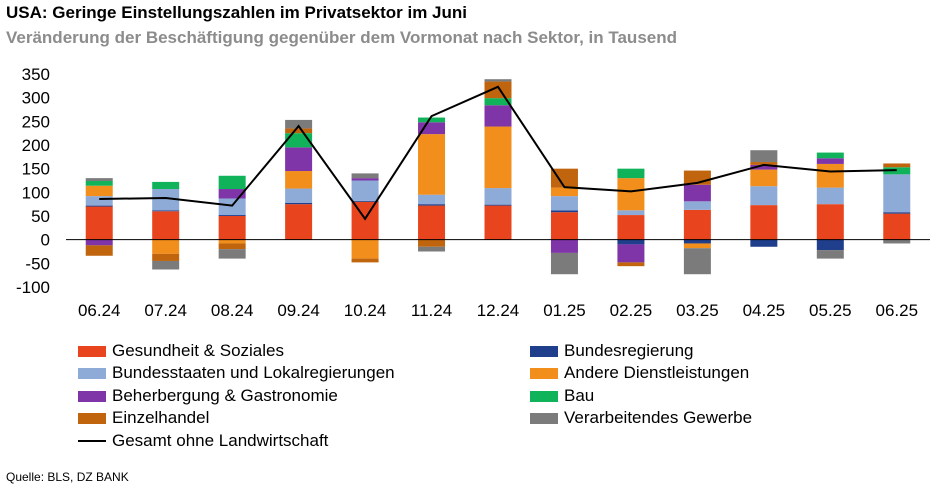 The width and height of the screenshot is (941, 493). Describe the element at coordinates (629, 350) in the screenshot. I see `legend-label: Bundesregierung` at that location.